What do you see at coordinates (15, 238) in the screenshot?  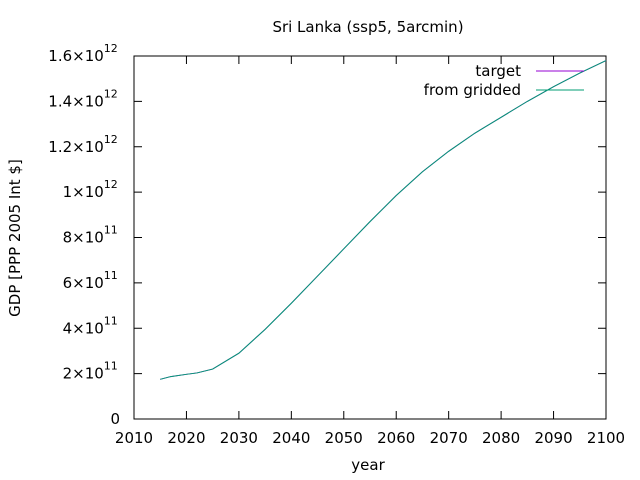 I see `y-axis-title: GDP [PPP 2005 Int $]` at bounding box center [15, 238].